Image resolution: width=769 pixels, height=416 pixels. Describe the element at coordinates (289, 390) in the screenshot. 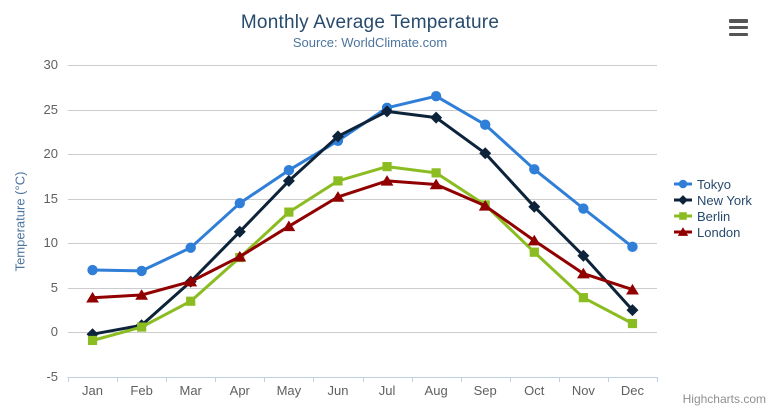

I see `x-axis-label: May` at that location.